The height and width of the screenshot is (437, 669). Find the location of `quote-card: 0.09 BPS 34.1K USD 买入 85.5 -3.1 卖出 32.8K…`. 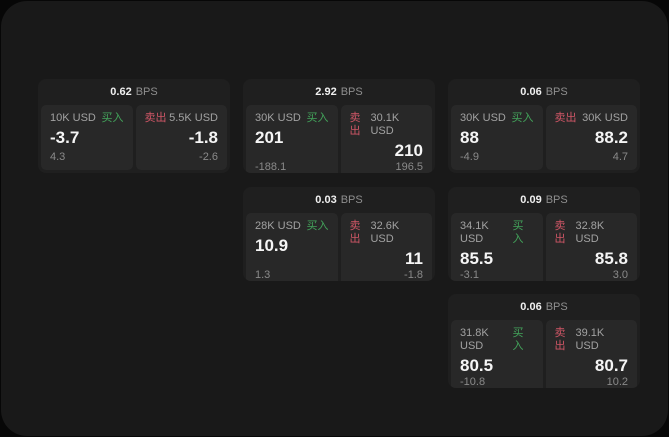

quote-card: 0.09 BPS 34.1K USD 买入 85.5 -3.1 卖出 32.8K… is located at coordinates (544, 233).